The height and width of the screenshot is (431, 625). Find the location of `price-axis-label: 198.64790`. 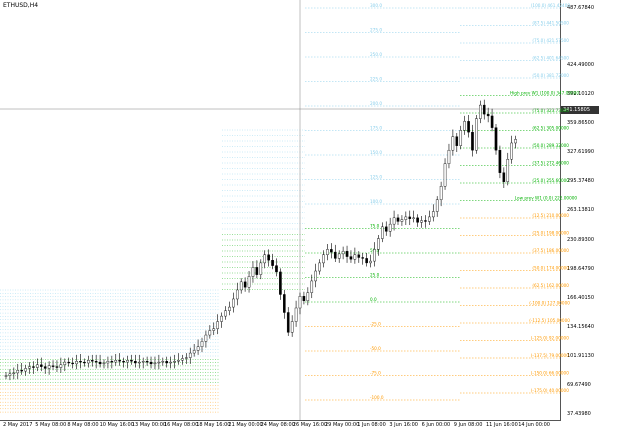

price-axis-label: 198.64790 is located at coordinates (581, 268).